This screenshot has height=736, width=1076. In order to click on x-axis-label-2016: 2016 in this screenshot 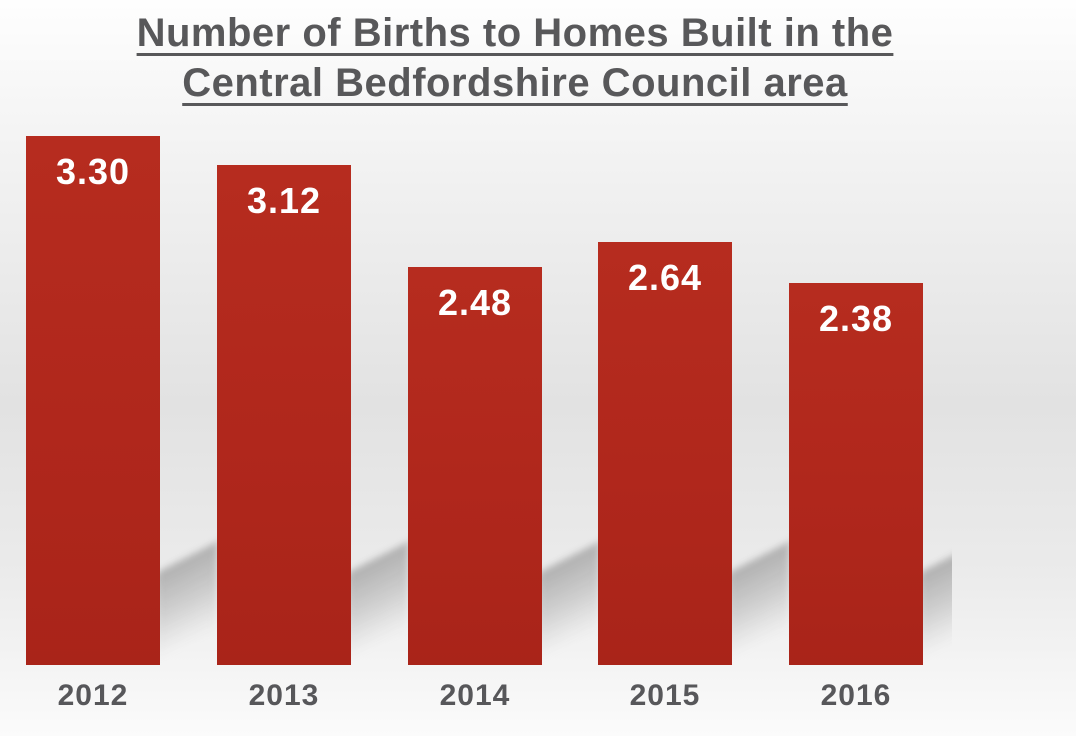, I will do `click(856, 695)`.